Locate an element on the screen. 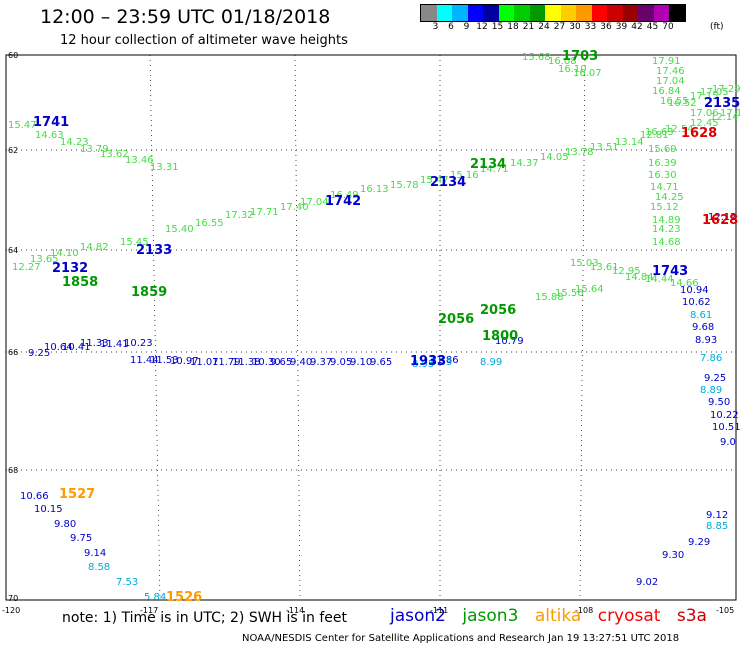 The width and height of the screenshot is (740, 650). swh-value: 14.66 is located at coordinates (684, 283).